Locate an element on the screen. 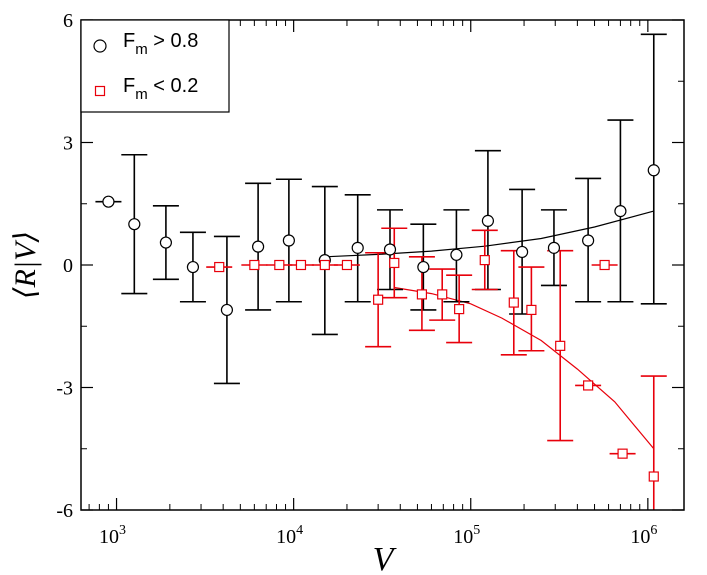 The image size is (707, 575). legend-marker-fm-low is located at coordinates (100, 91).